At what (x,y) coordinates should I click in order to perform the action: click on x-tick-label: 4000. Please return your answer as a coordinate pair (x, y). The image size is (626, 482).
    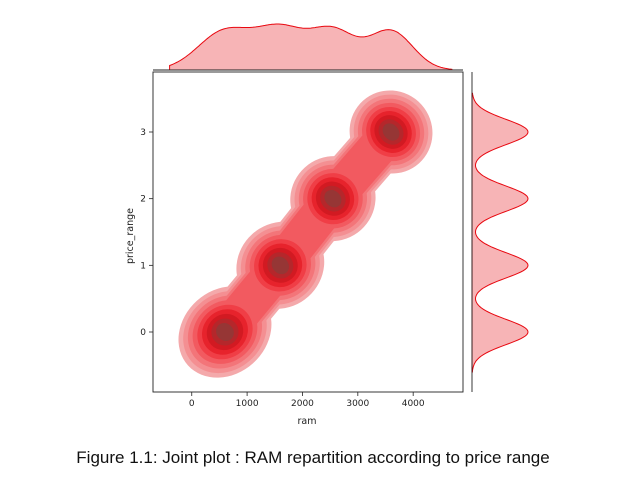
    Looking at the image, I should click on (413, 404).